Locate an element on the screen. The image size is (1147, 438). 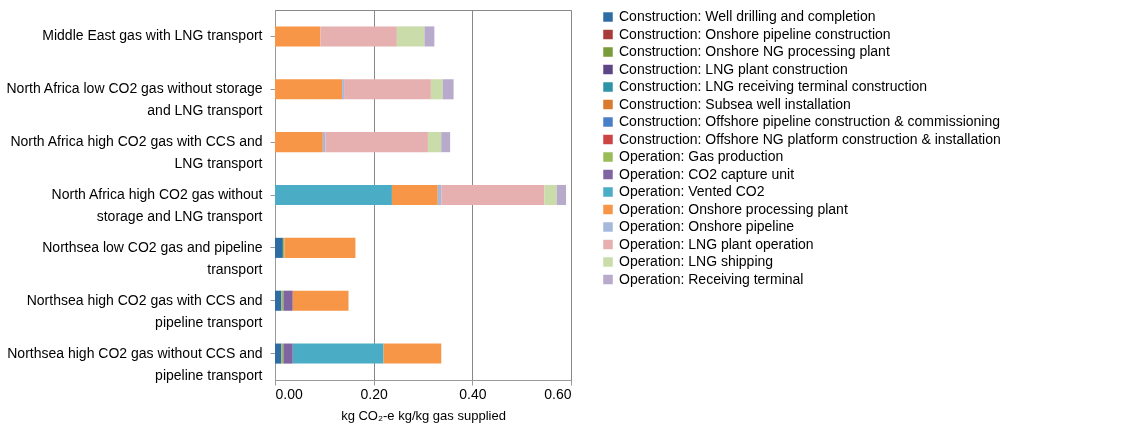
legend-label: Operation: CO2 capture unit is located at coordinates (707, 173).